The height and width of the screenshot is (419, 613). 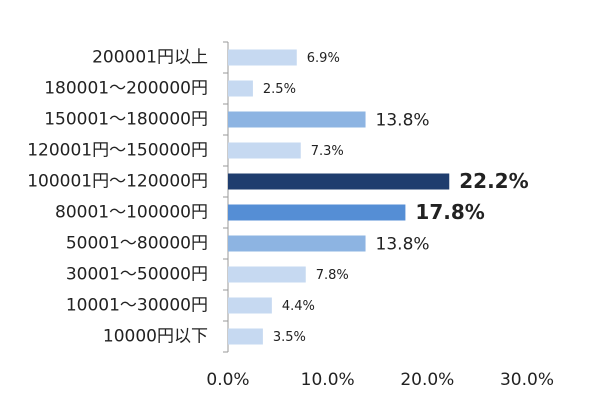 What do you see at coordinates (328, 380) in the screenshot?
I see `x-tick-label: 10.0%` at bounding box center [328, 380].